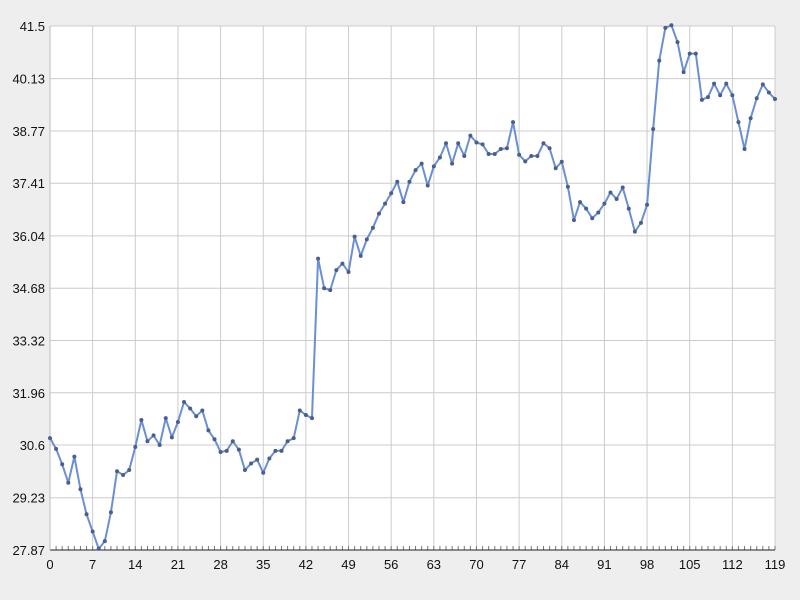  I want to click on x-tick-label: 56, so click(391, 564).